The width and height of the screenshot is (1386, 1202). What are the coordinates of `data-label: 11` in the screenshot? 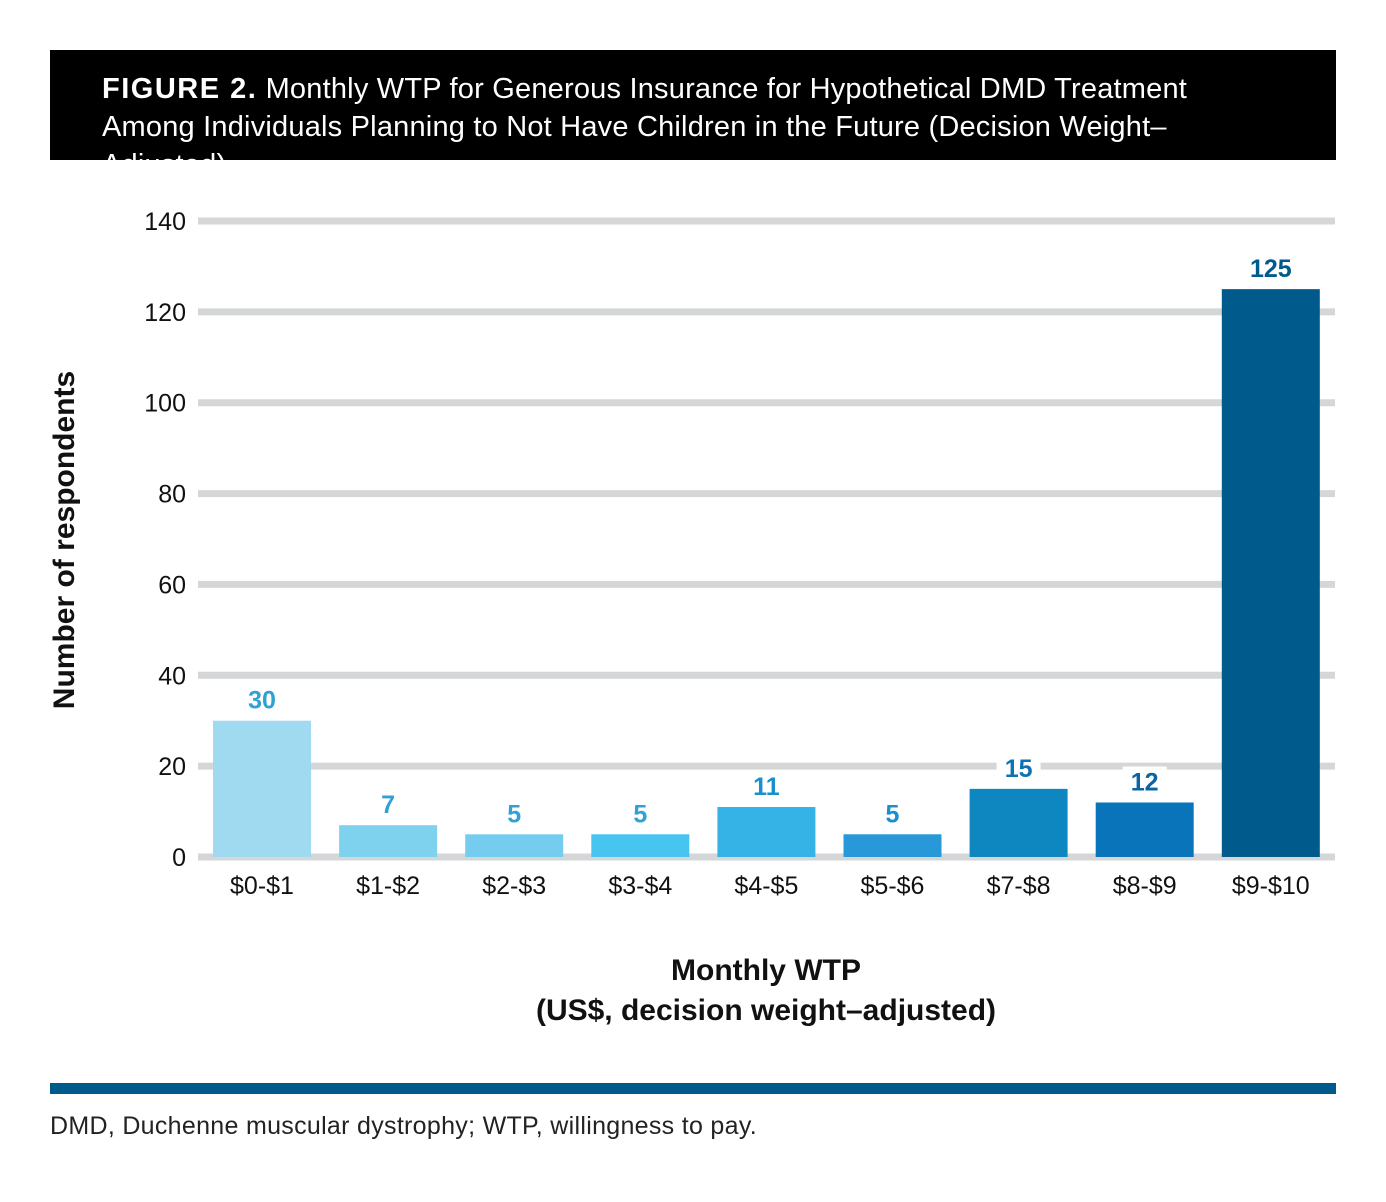 It's located at (766, 787).